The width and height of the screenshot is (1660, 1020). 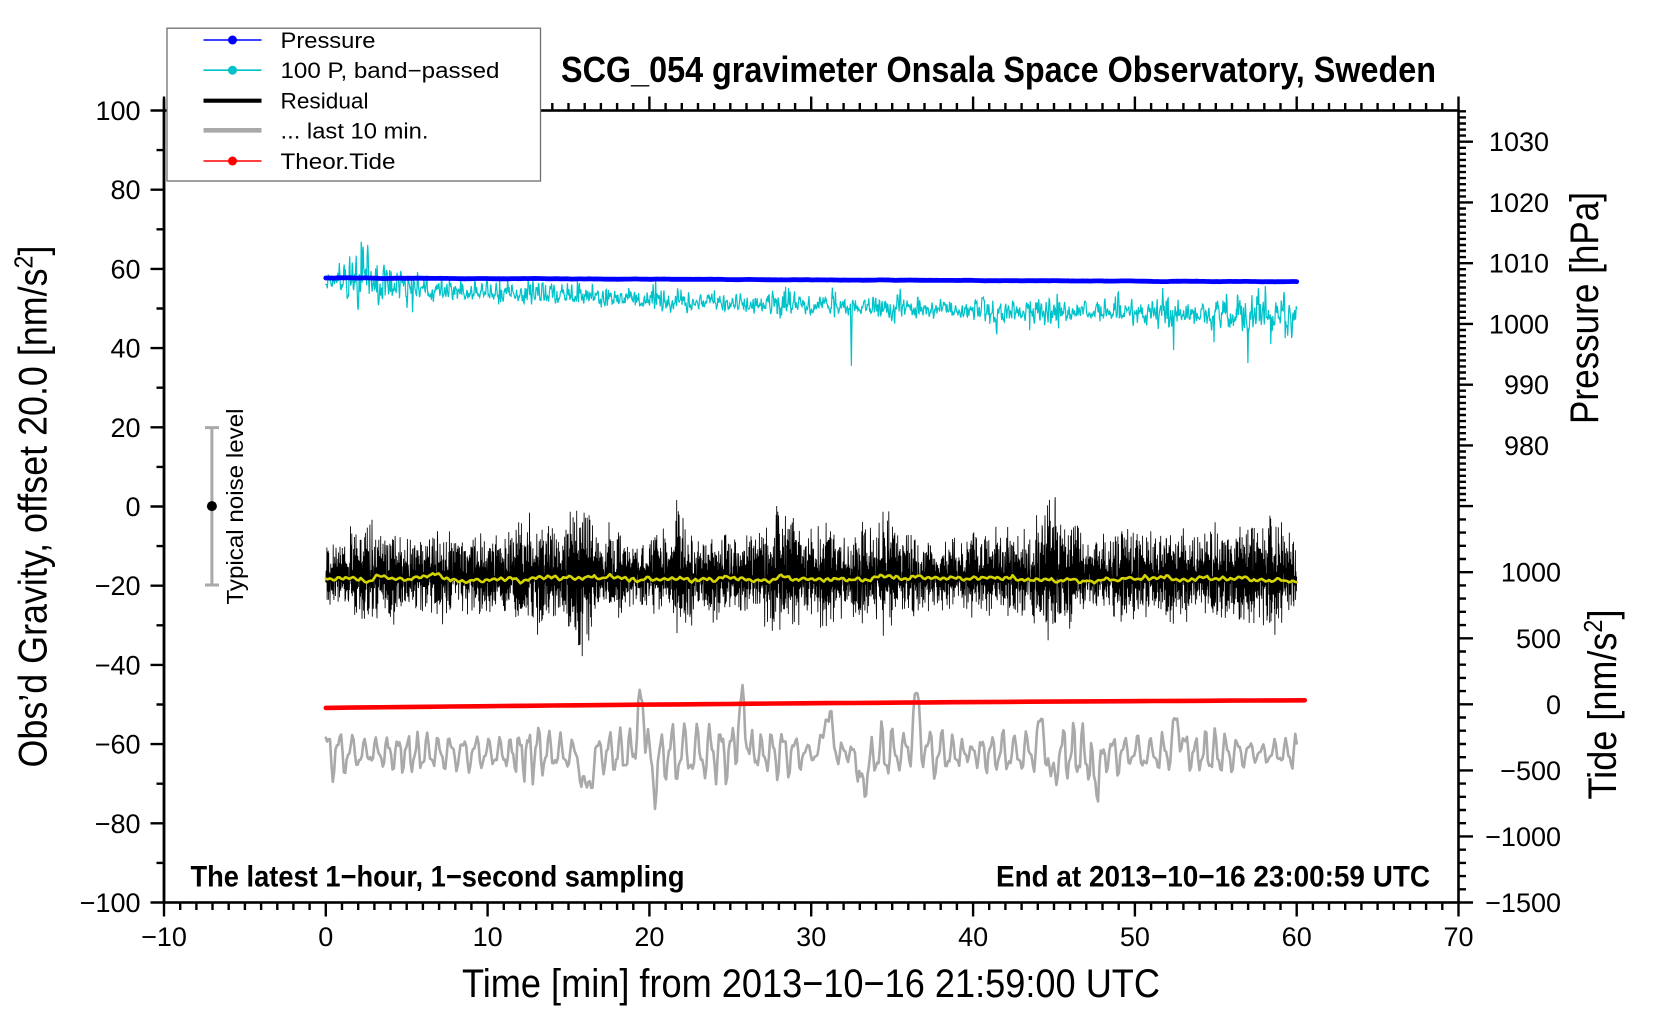 I want to click on svg-text: −500, so click(x=1530, y=771).